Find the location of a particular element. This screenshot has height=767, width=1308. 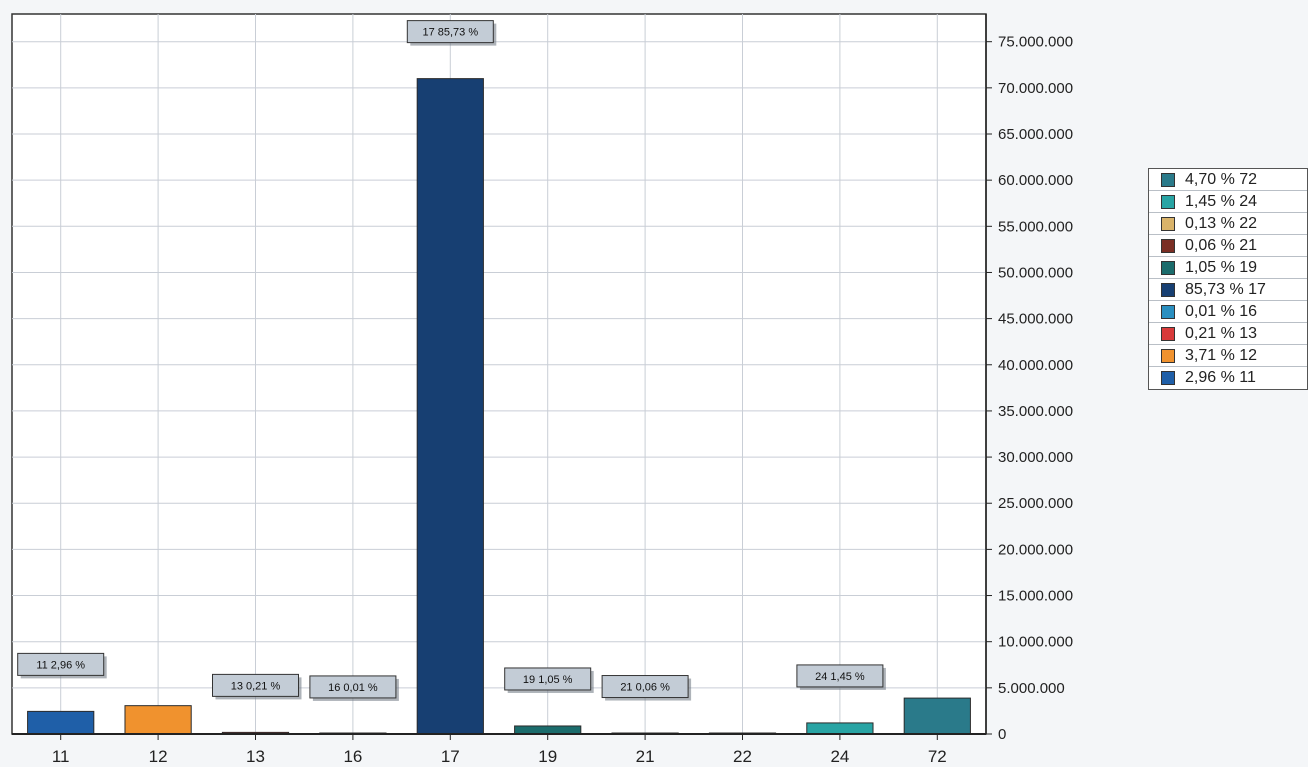

legend-label: 1,45 % 24 is located at coordinates (1221, 201).